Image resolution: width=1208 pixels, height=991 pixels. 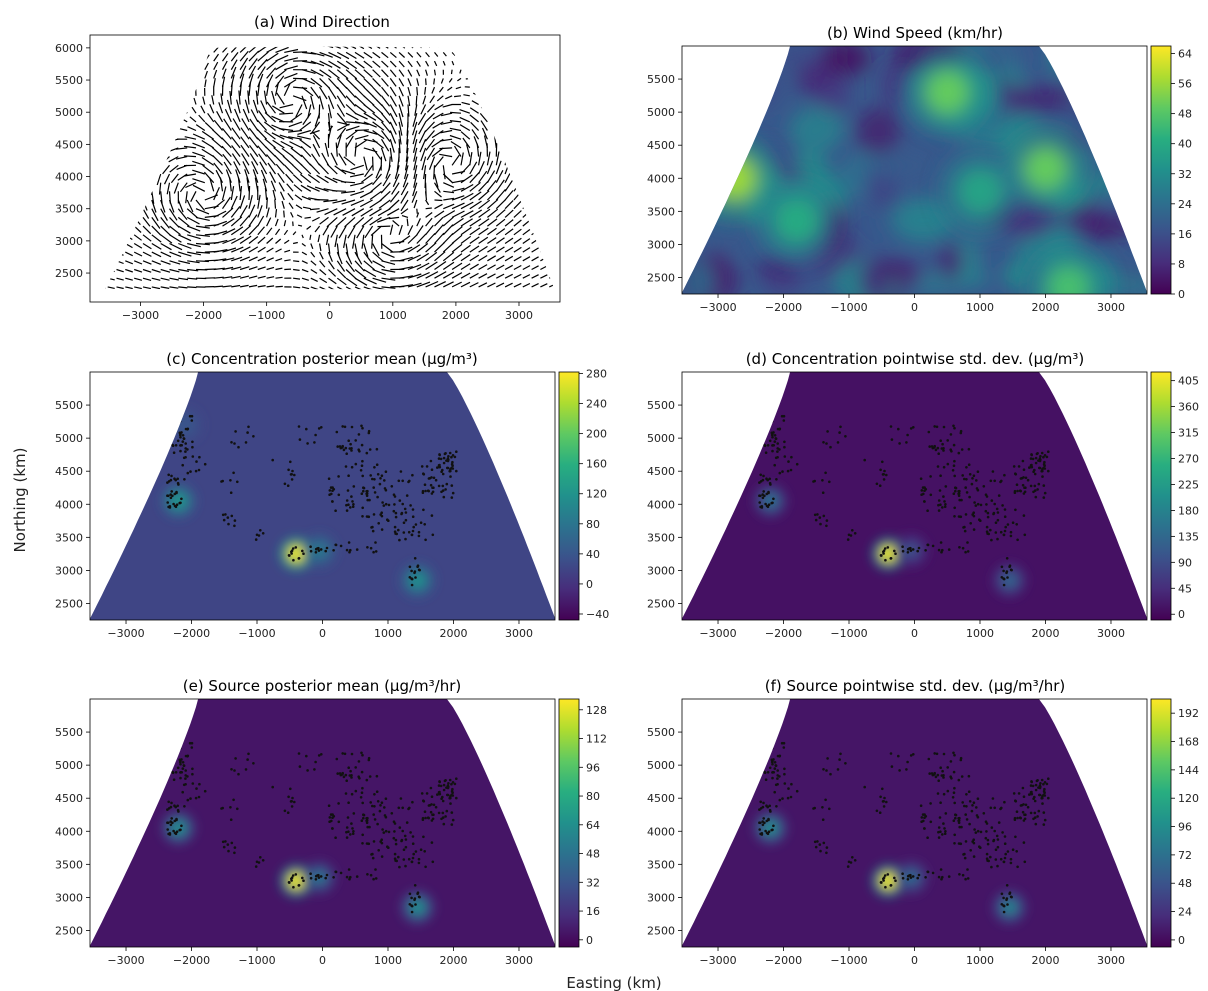 What do you see at coordinates (1188, 407) in the screenshot?
I see `colorbar-tick-label: 360` at bounding box center [1188, 407].